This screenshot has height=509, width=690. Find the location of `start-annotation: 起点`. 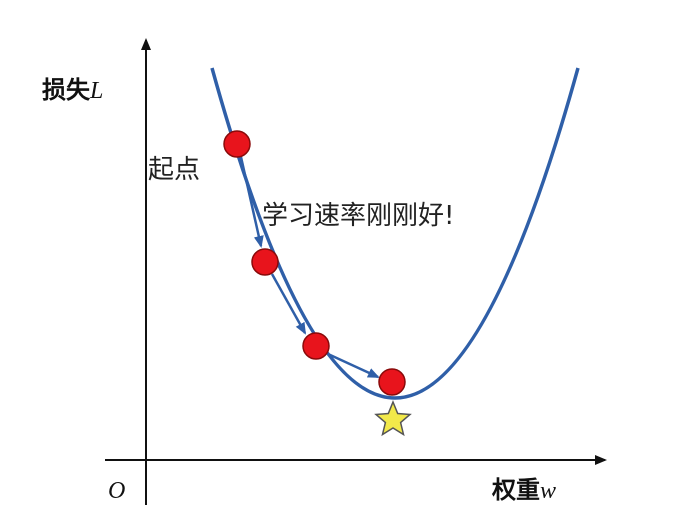

start-annotation: 起点 is located at coordinates (174, 170).